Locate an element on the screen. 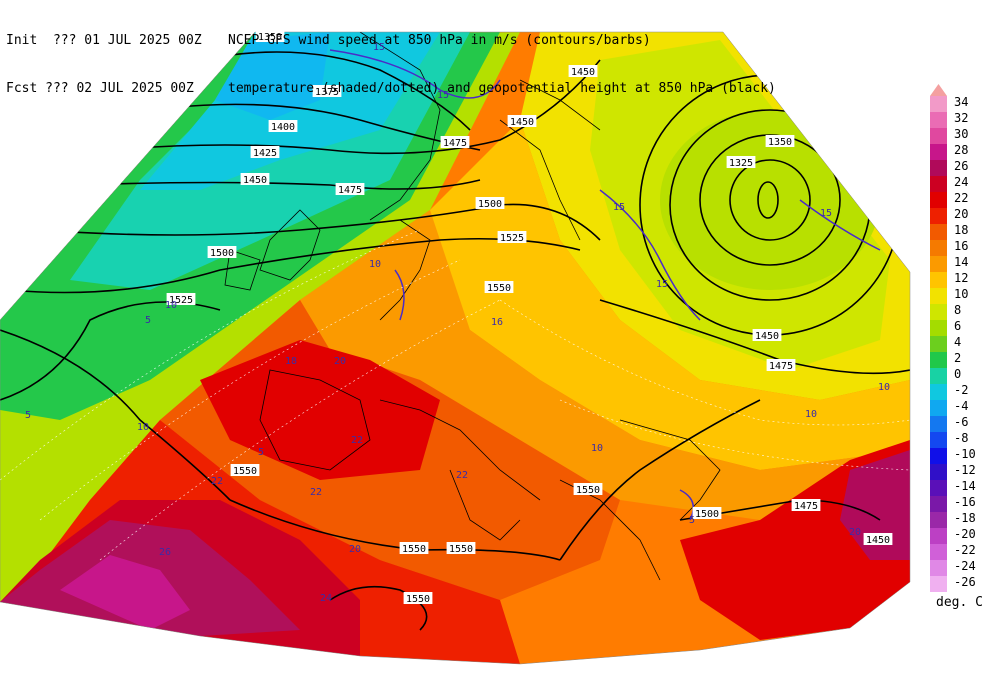 The image size is (1000, 680). colorbar-label: 10 is located at coordinates (961, 294).